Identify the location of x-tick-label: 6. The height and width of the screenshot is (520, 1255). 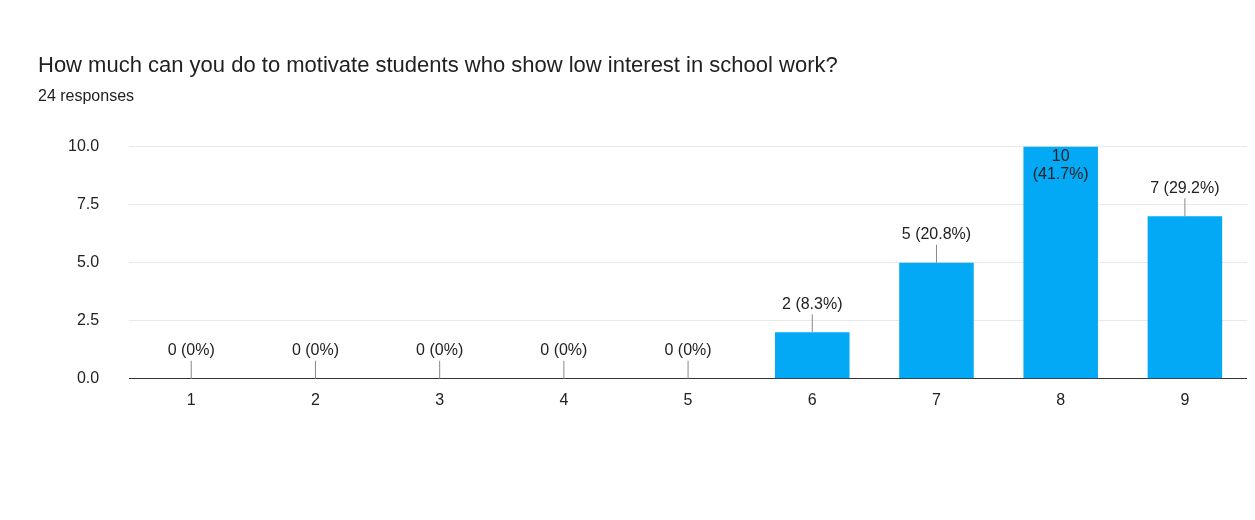
(812, 399).